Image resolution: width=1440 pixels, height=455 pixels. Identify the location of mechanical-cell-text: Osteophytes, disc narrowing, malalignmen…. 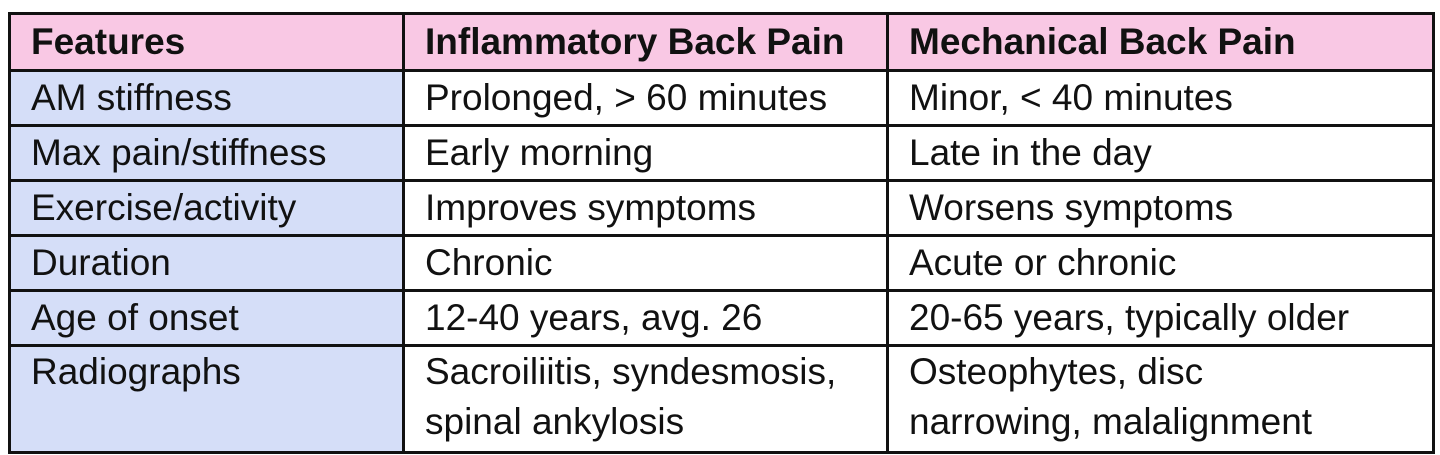
(1111, 396).